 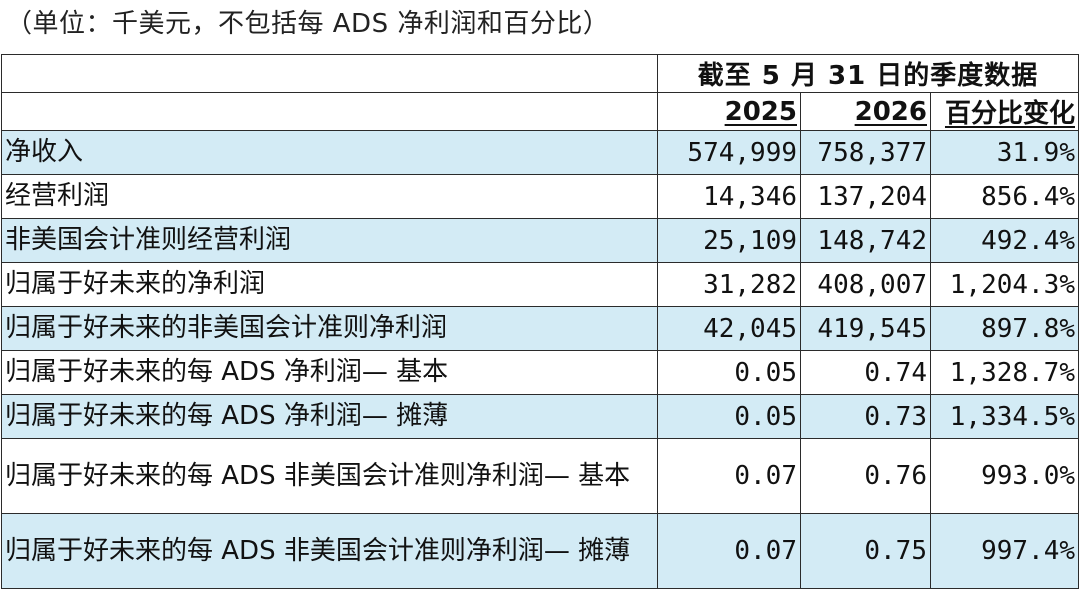 I want to click on percent-change: 492.4%, so click(x=1004, y=240).